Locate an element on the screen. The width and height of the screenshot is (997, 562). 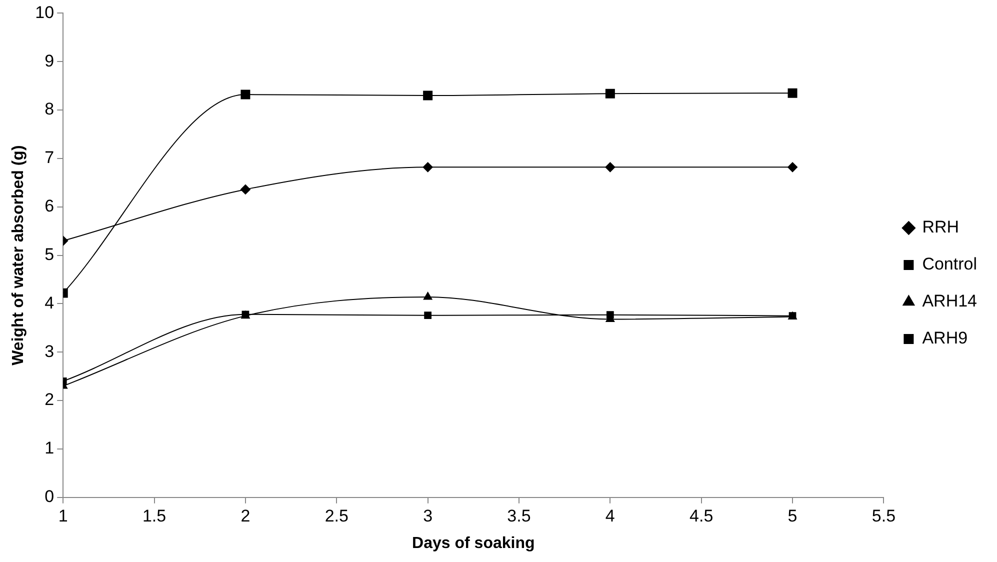
x-tick-label: 4.5 is located at coordinates (702, 516).